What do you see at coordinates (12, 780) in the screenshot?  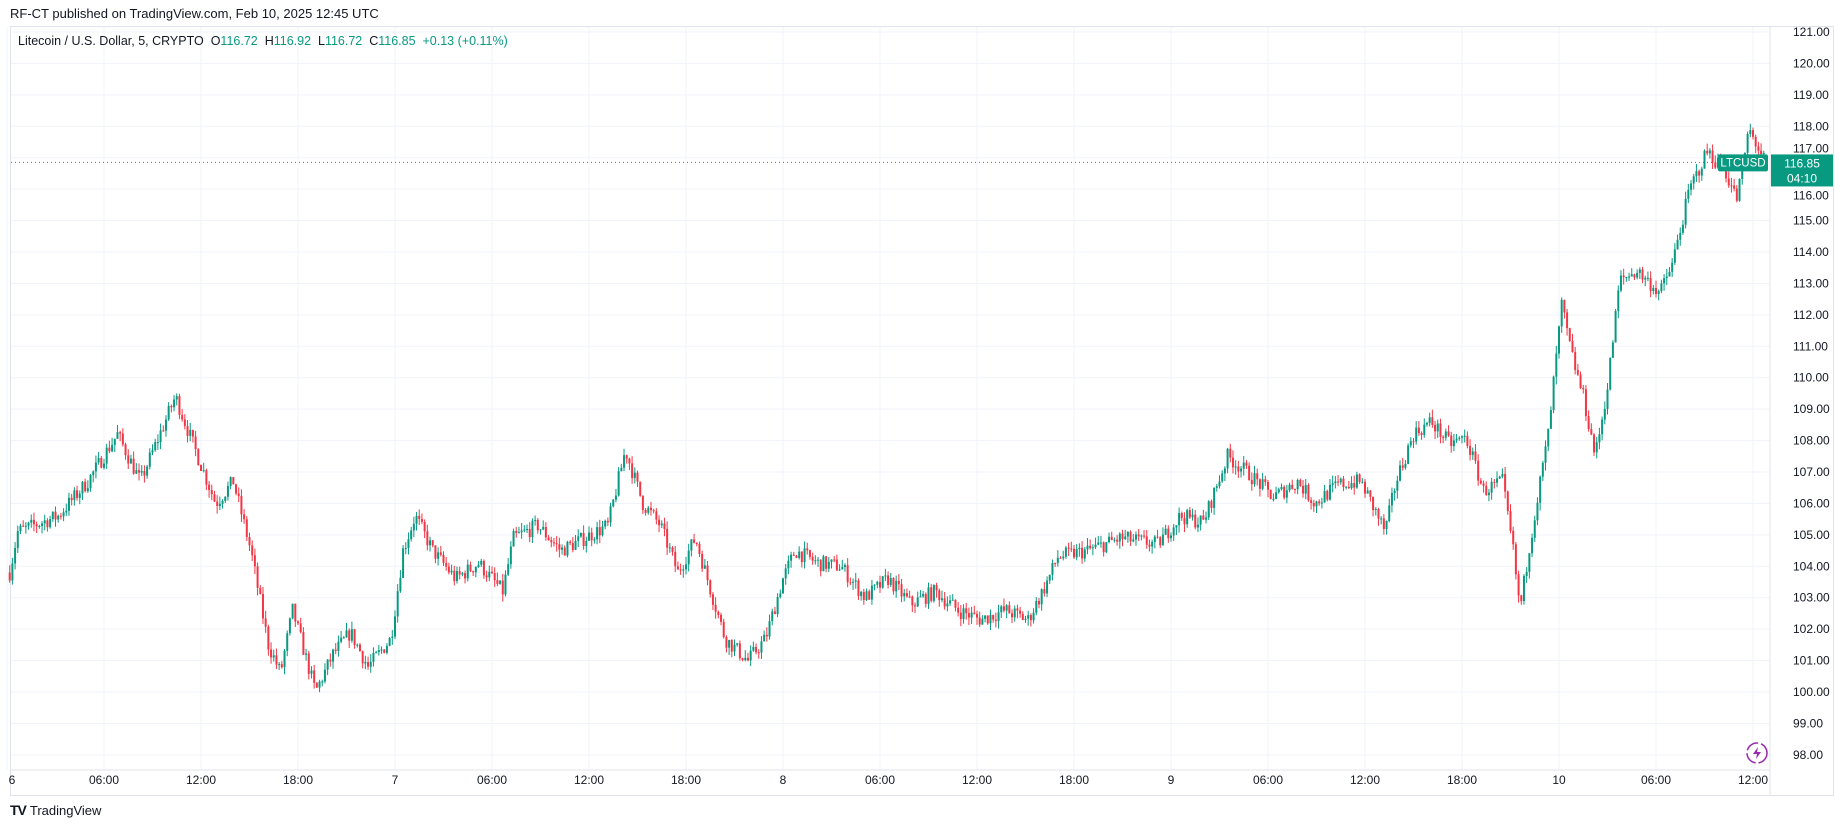 I see `time-tick-label: 6` at bounding box center [12, 780].